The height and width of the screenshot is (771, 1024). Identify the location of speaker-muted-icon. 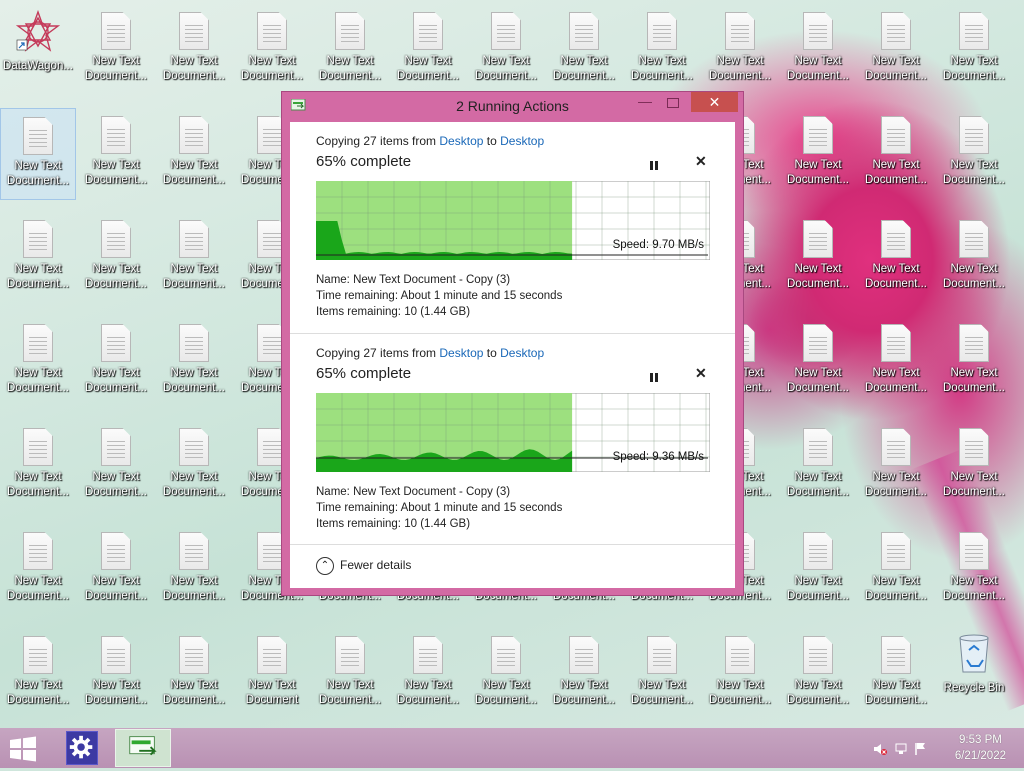
(880, 749).